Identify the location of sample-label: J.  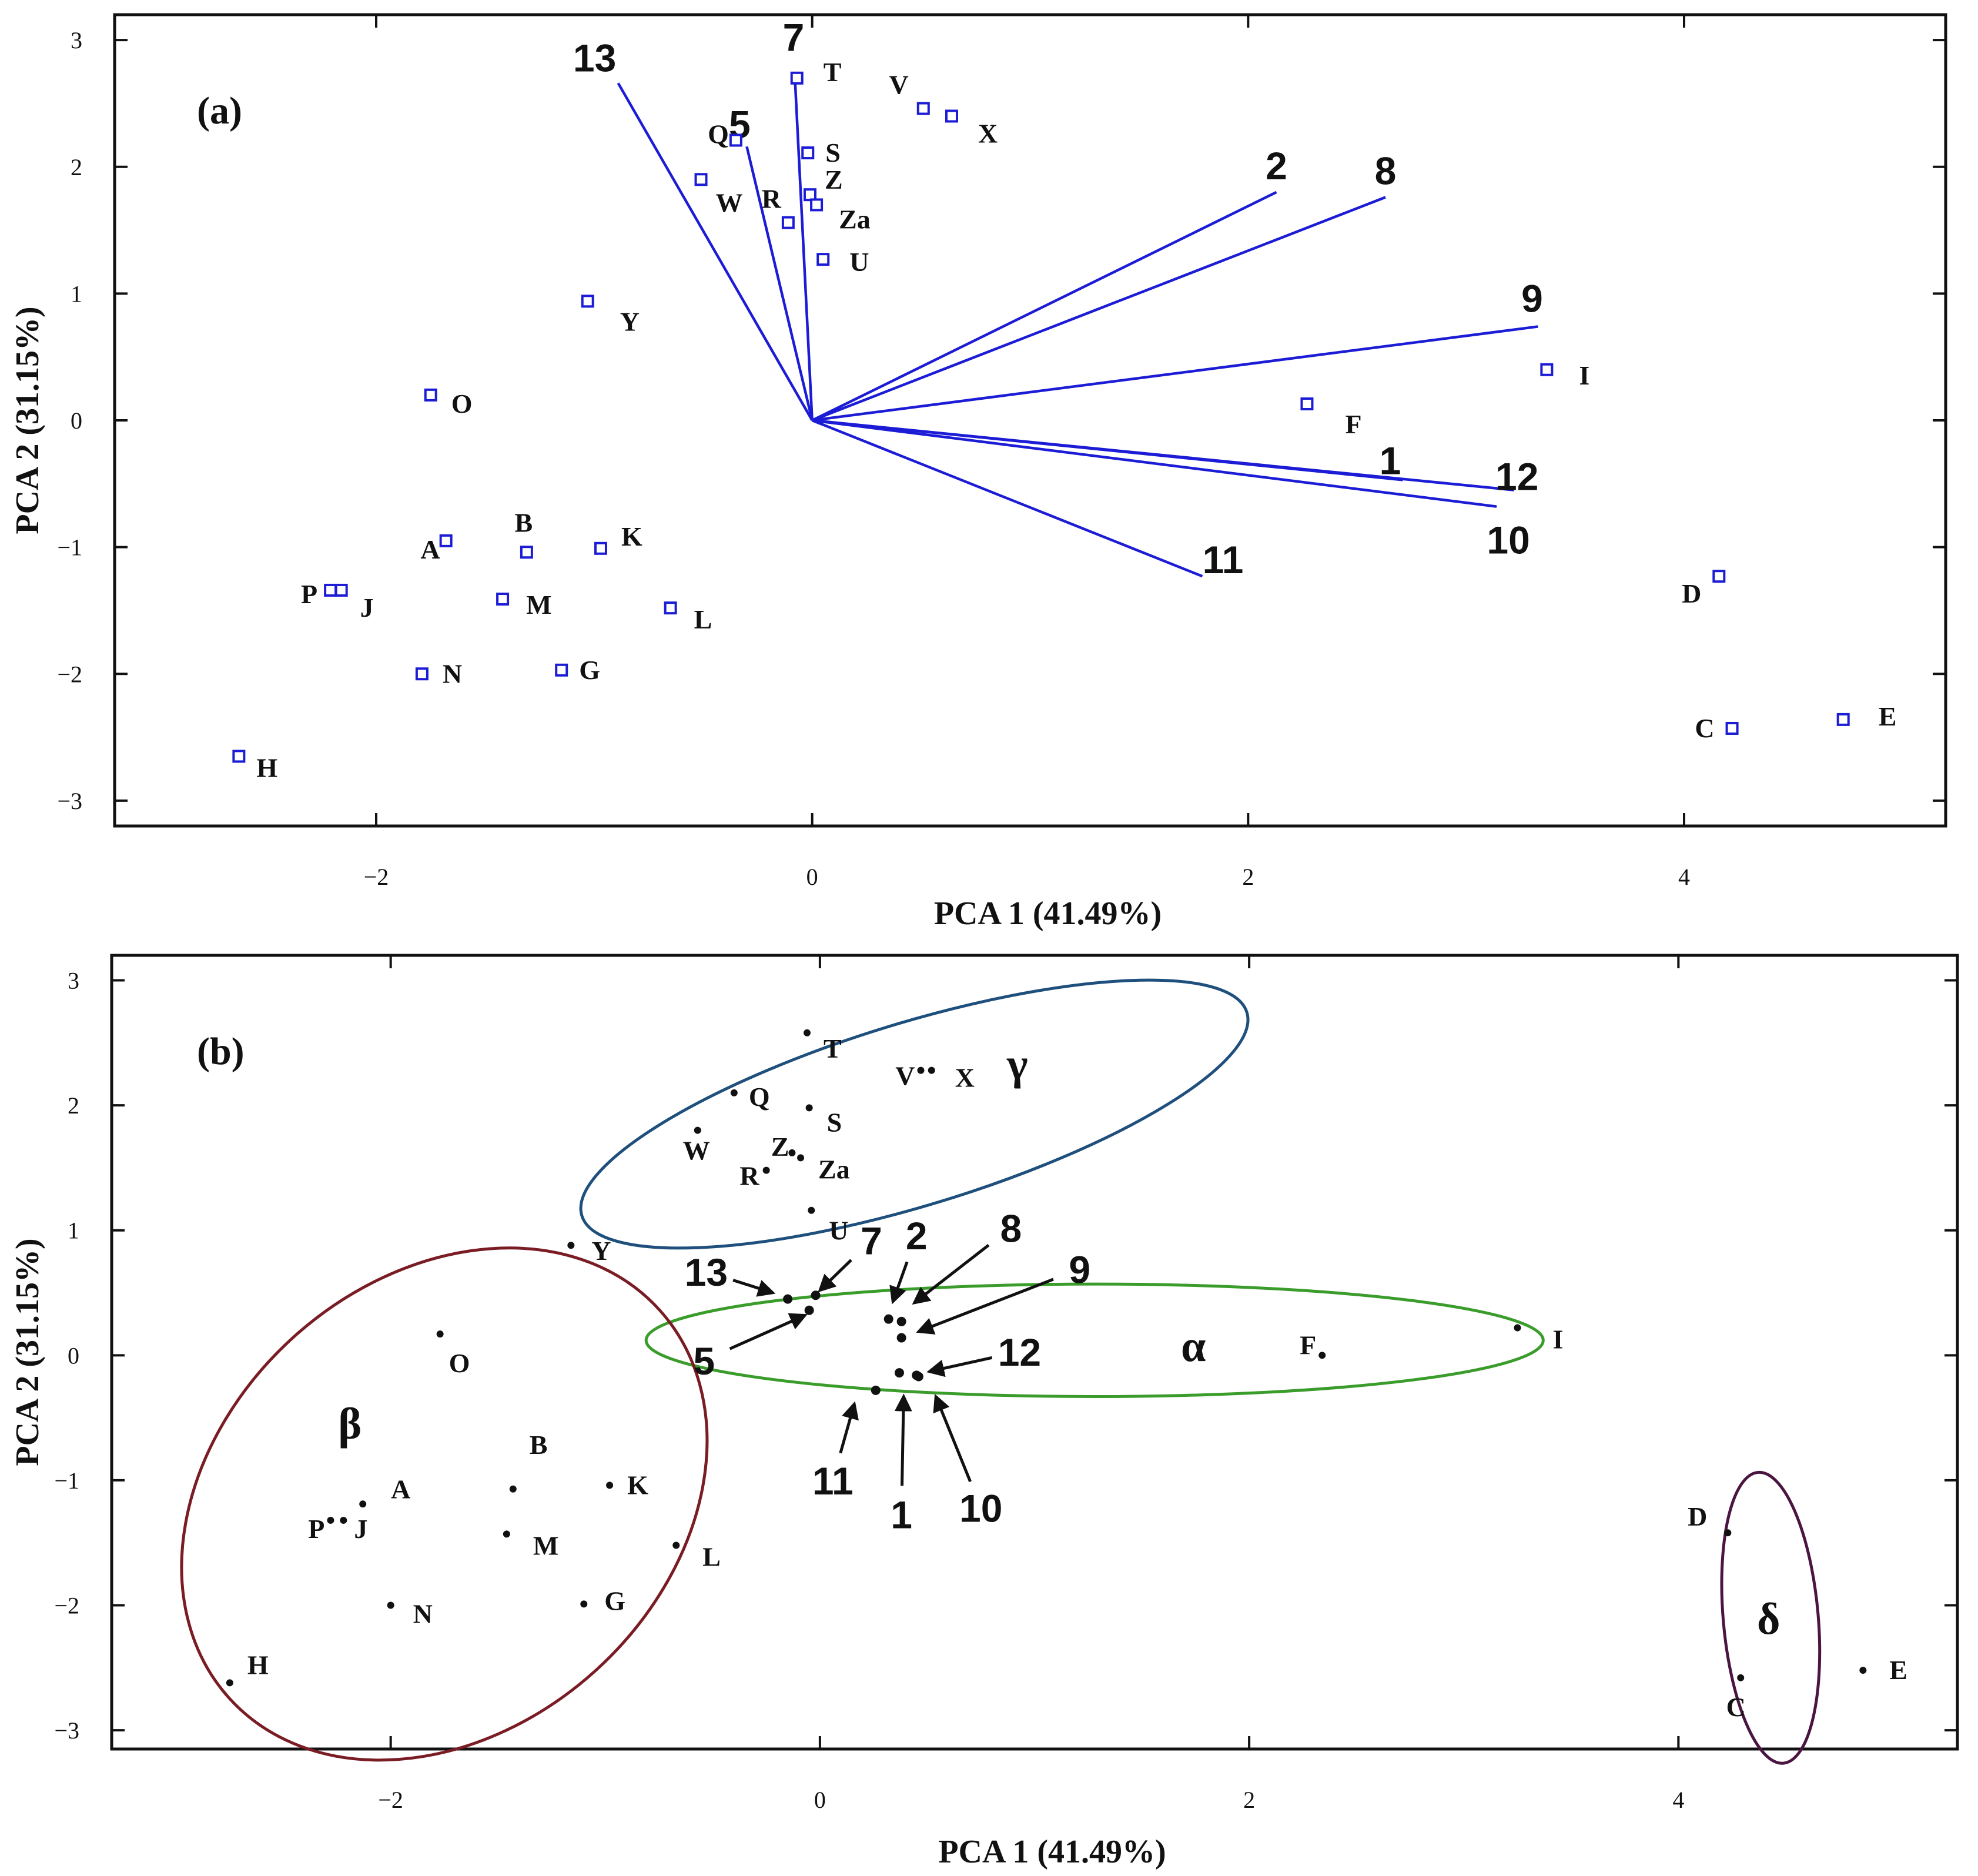
(360, 1529).